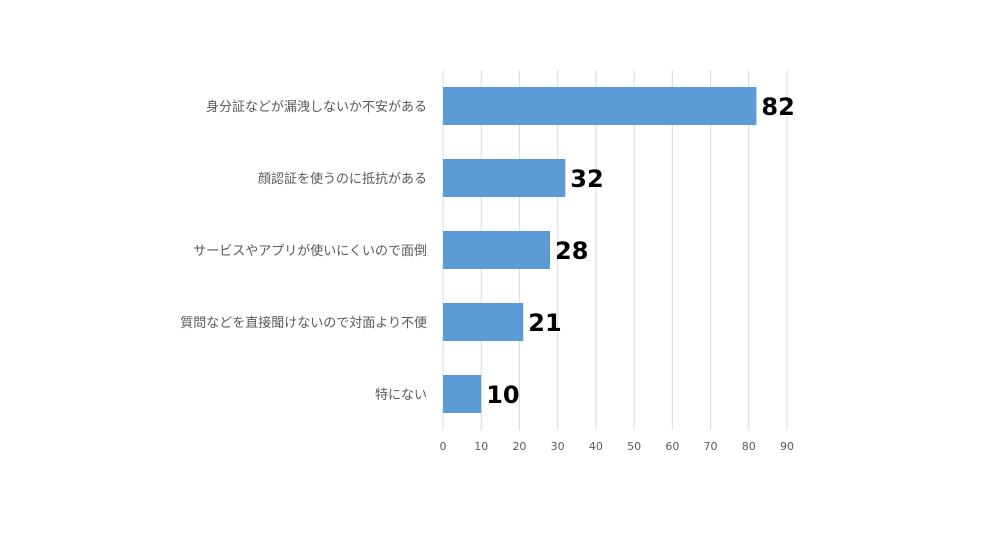  I want to click on x-tick-label: 20, so click(519, 446).